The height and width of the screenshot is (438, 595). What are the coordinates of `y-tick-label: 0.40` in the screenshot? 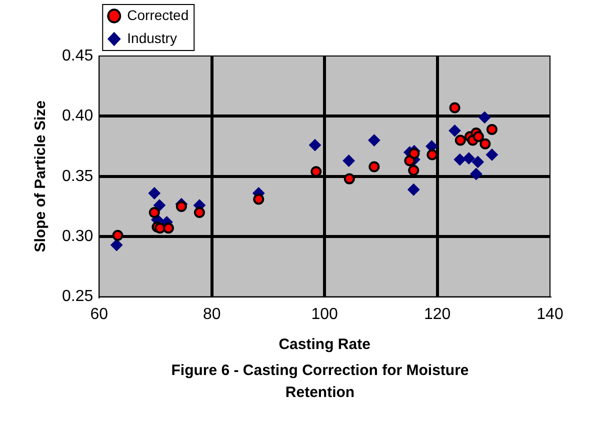 It's located at (78, 116).